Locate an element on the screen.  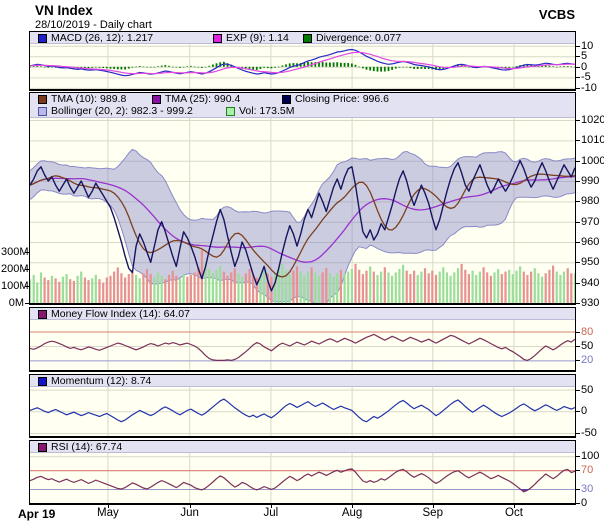
y-axis-label: 1000 is located at coordinates (592, 160).